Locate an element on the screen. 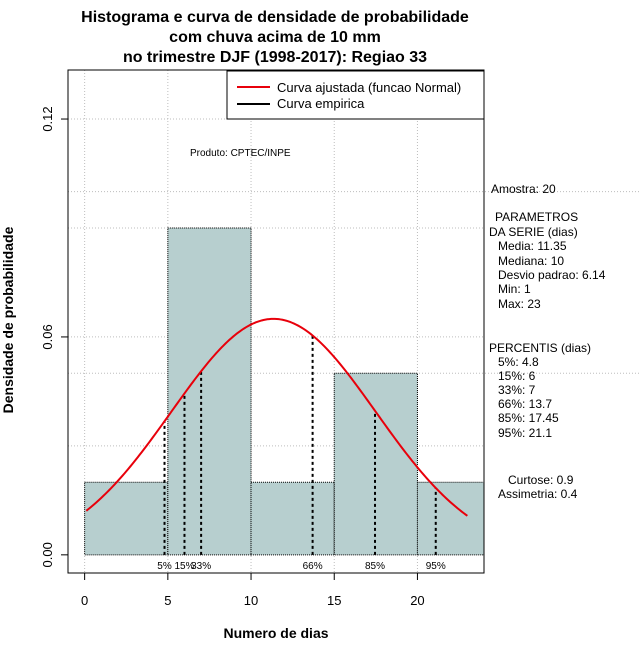  chart-title-line-3: no trimestre DJF (1998-2017): Regiao 33 is located at coordinates (275, 57).